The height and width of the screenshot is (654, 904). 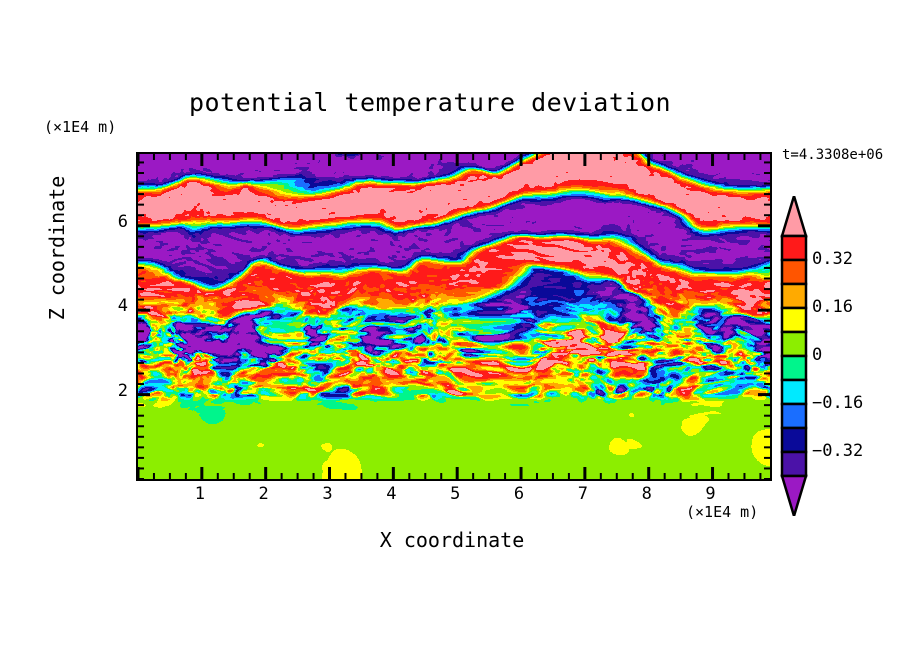 I want to click on page-title: potential temperature deviation, so click(x=430, y=102).